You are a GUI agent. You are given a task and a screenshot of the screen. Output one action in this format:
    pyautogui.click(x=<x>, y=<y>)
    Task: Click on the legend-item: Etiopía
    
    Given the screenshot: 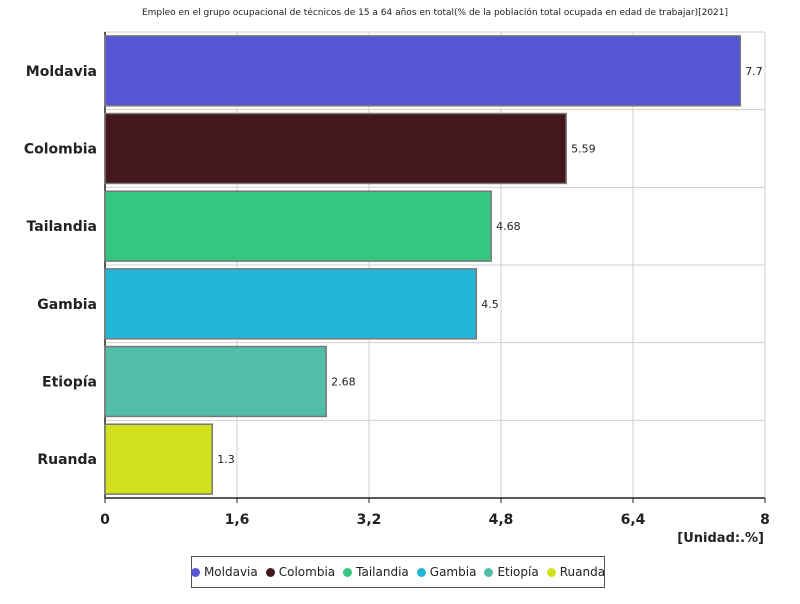 What is the action you would take?
    pyautogui.click(x=511, y=572)
    